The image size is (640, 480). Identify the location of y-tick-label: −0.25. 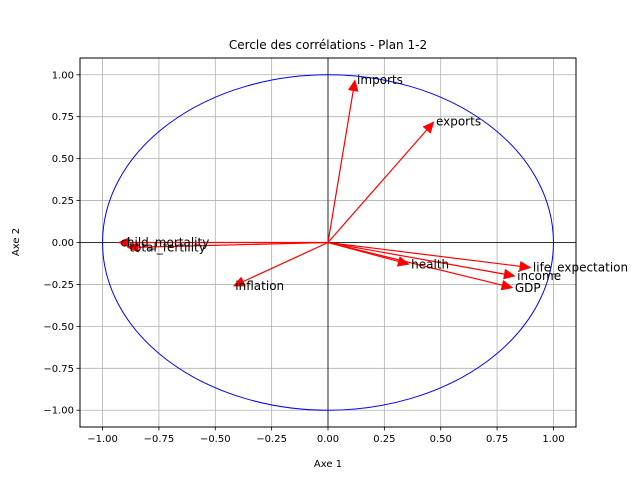
(58, 285).